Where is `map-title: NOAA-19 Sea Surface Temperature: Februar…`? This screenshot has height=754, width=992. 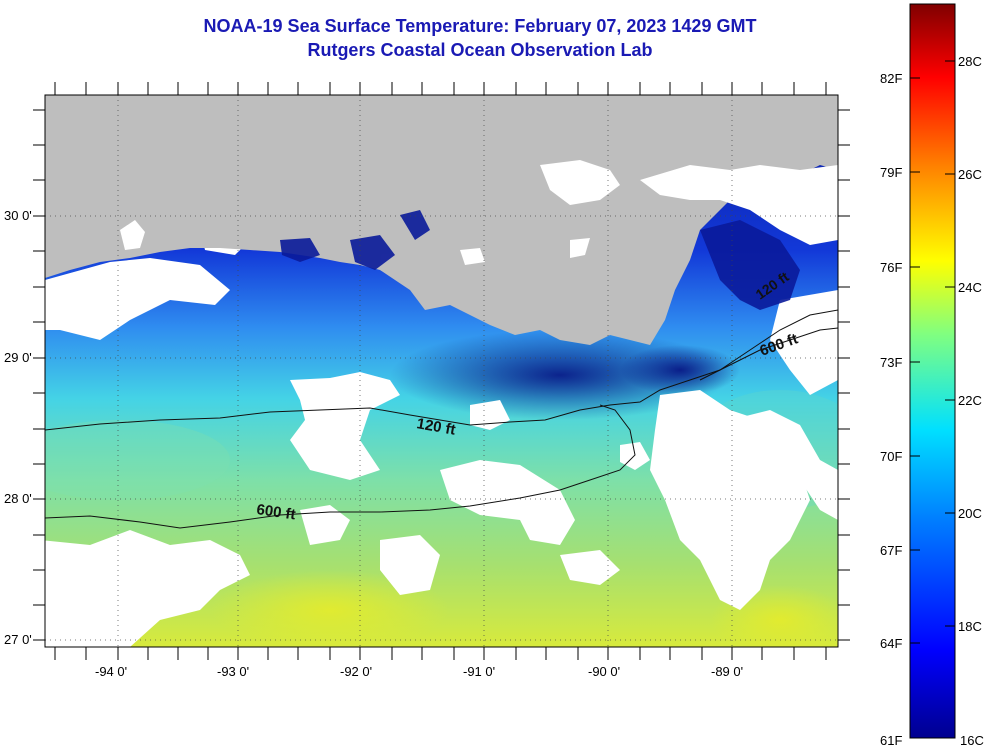 map-title: NOAA-19 Sea Surface Temperature: Februar… is located at coordinates (480, 26).